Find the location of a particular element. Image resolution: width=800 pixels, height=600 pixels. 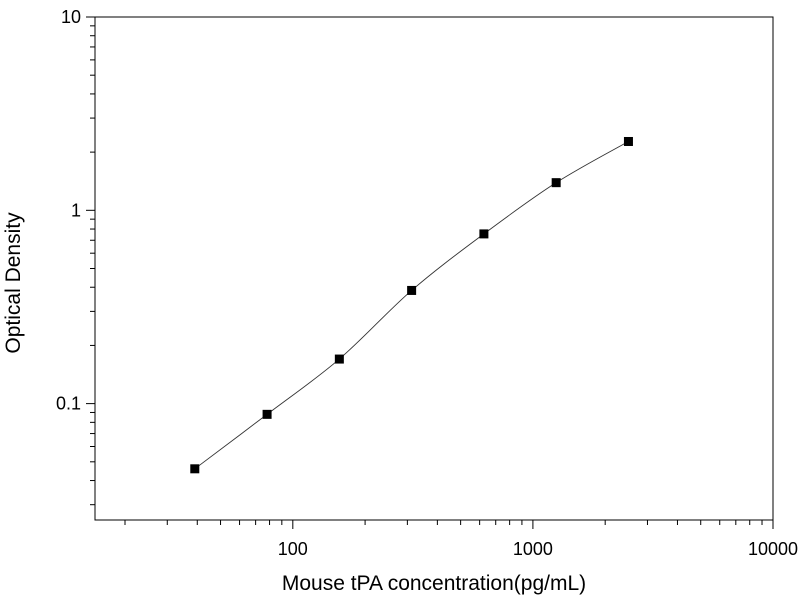

y-tick-label: 10 is located at coordinates (71, 17).